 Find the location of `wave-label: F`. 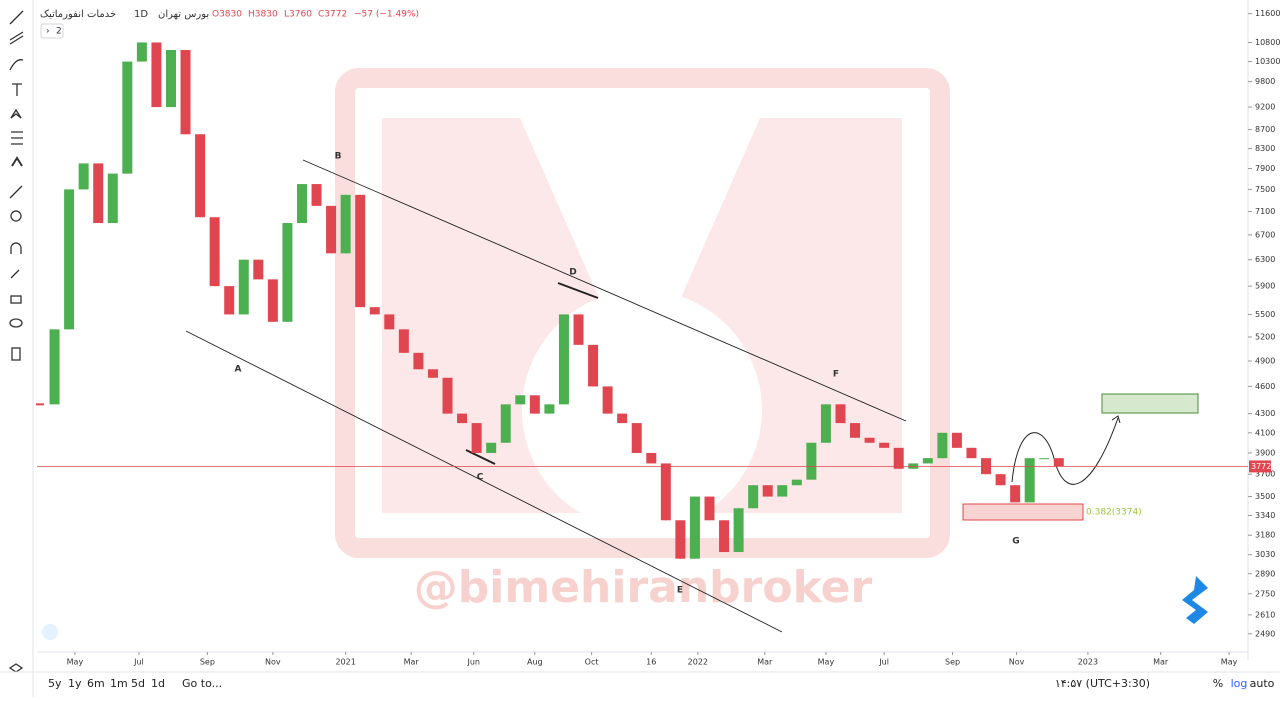

wave-label: F is located at coordinates (836, 375).